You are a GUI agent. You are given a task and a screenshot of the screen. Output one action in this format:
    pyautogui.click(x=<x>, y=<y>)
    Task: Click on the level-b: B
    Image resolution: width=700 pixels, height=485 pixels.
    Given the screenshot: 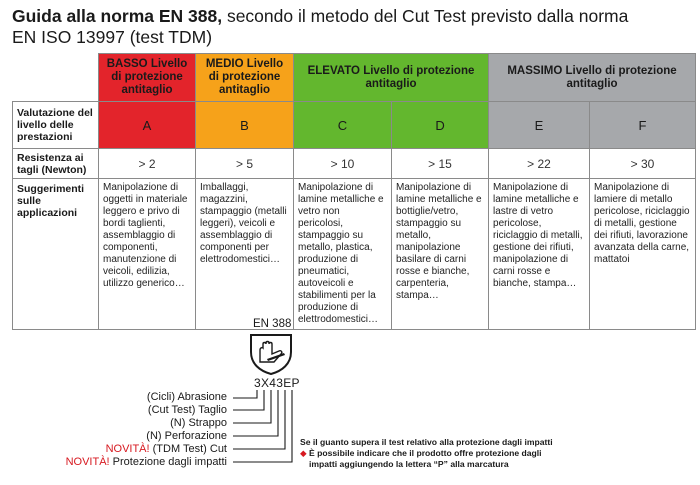 What is the action you would take?
    pyautogui.click(x=244, y=125)
    